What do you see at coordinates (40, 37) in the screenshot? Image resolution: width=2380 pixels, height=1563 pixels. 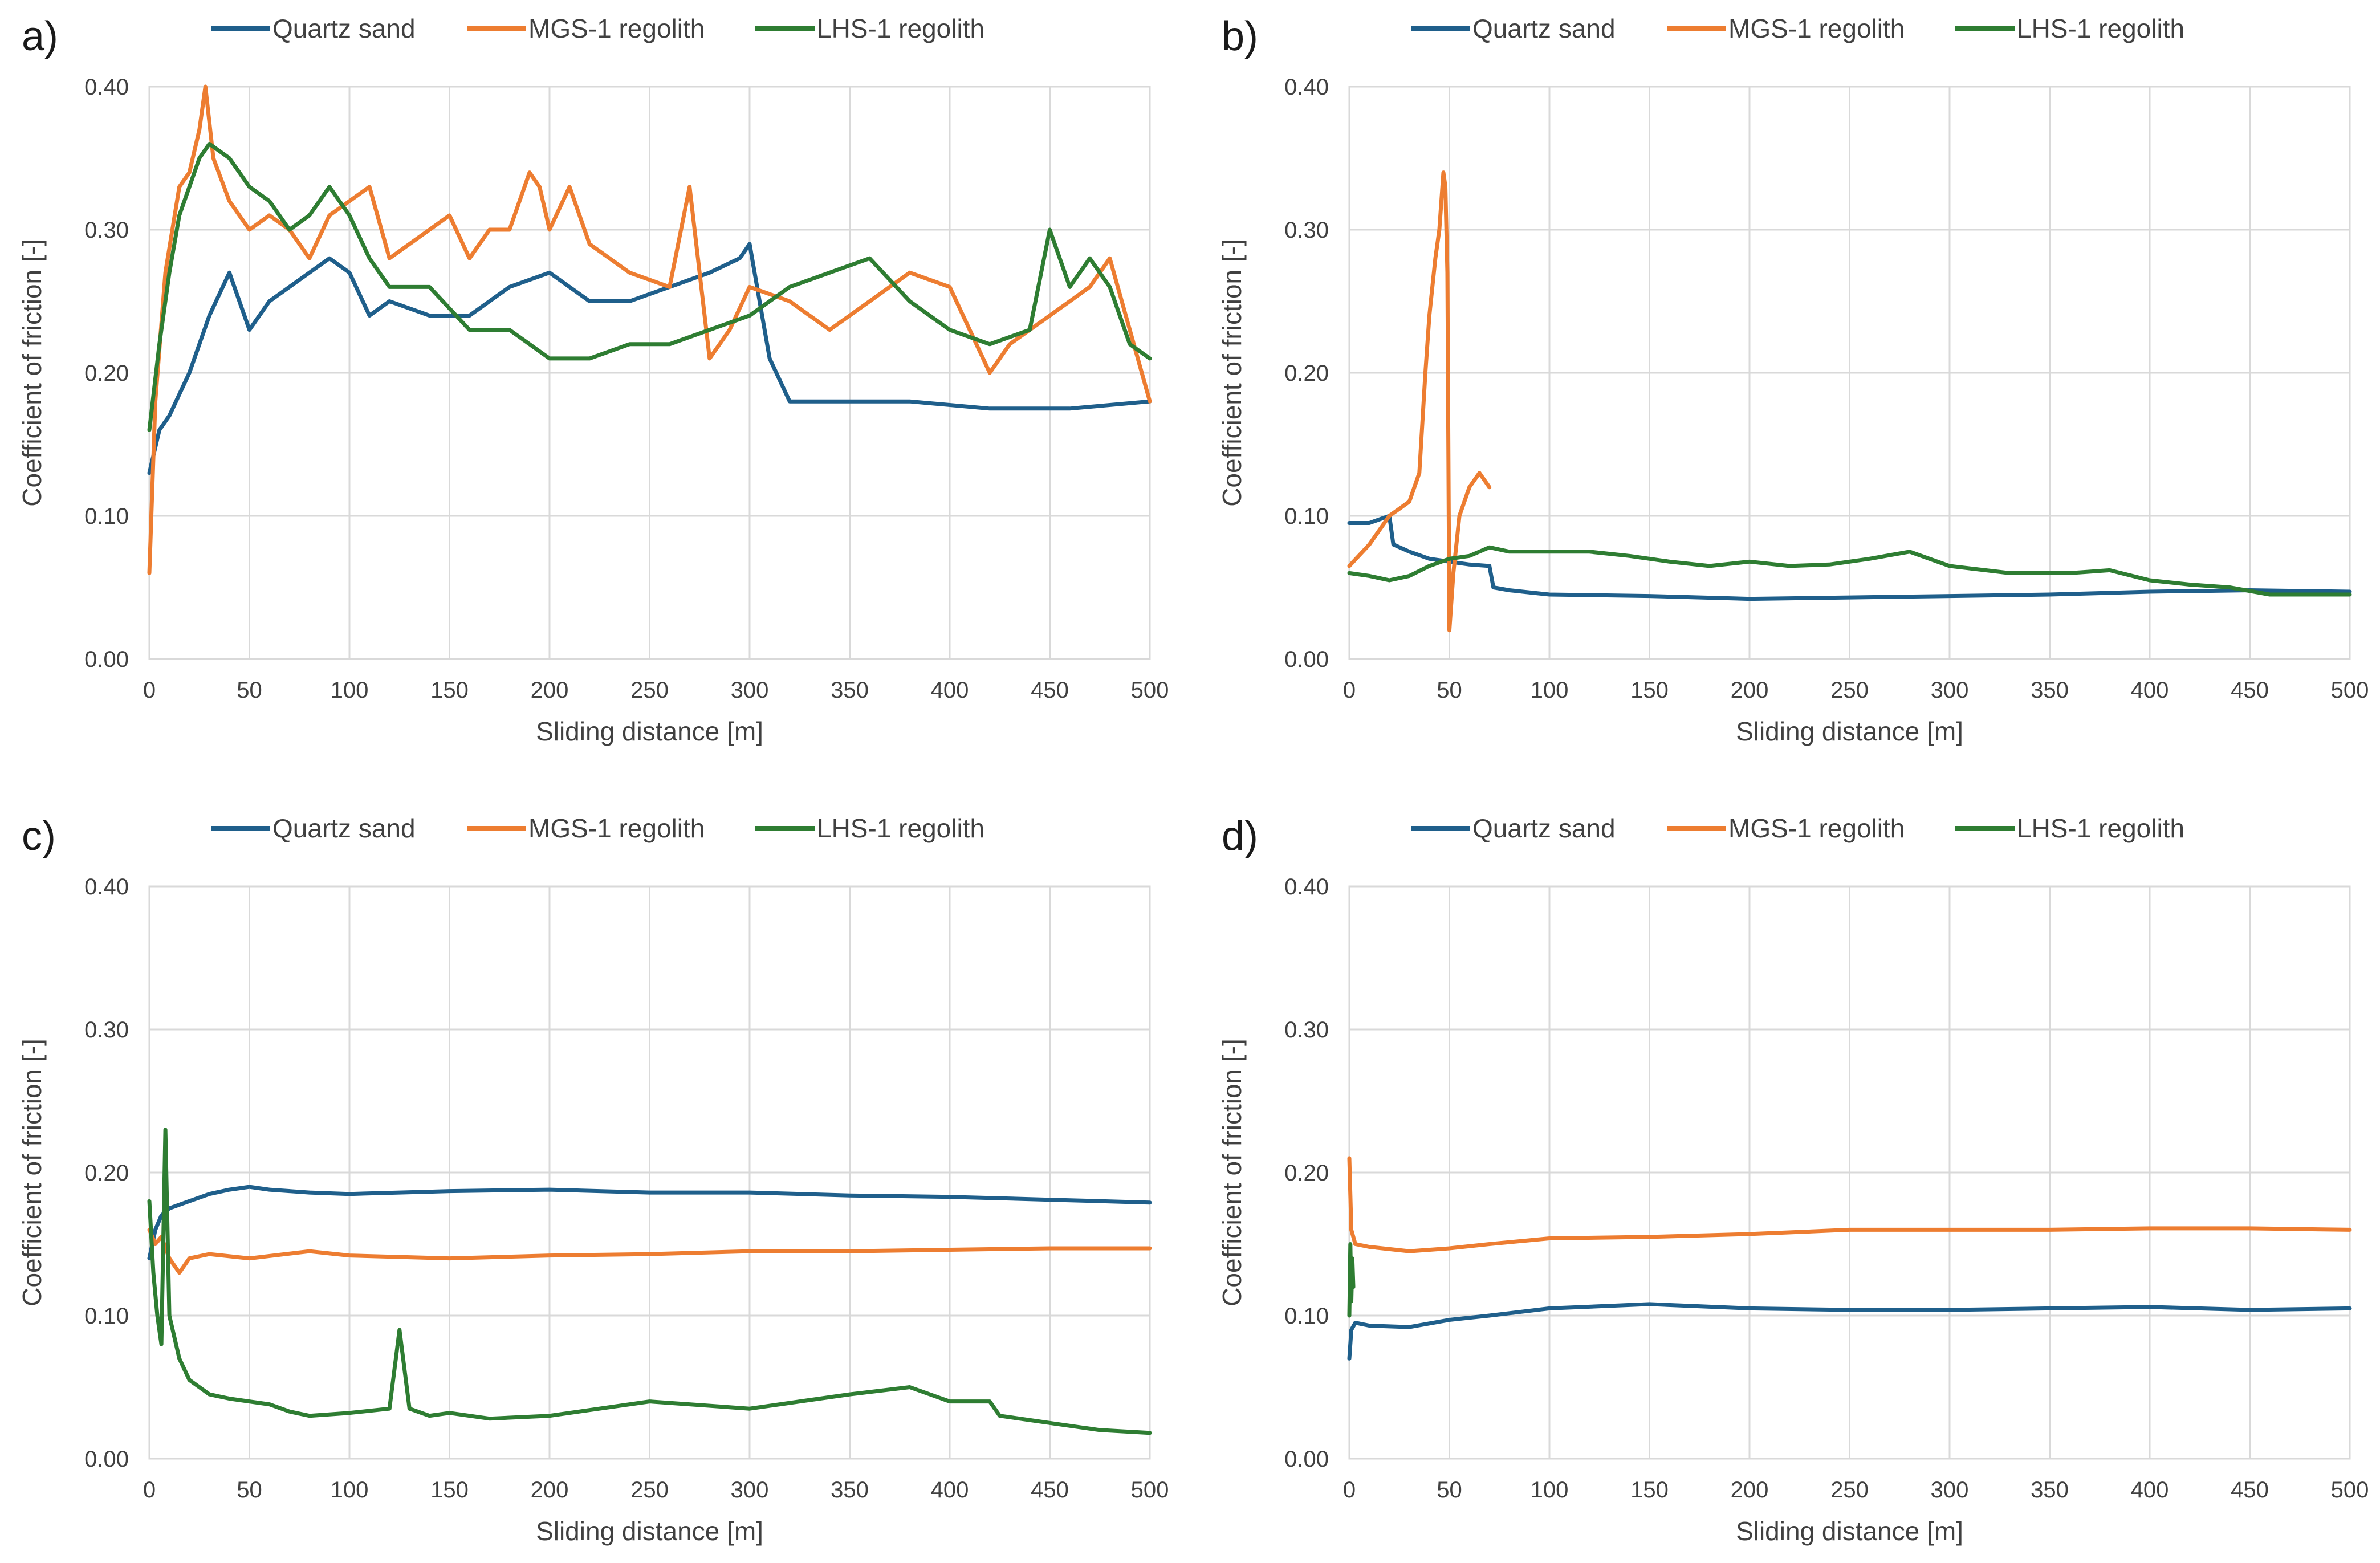 I see `panel-label: a)` at bounding box center [40, 37].